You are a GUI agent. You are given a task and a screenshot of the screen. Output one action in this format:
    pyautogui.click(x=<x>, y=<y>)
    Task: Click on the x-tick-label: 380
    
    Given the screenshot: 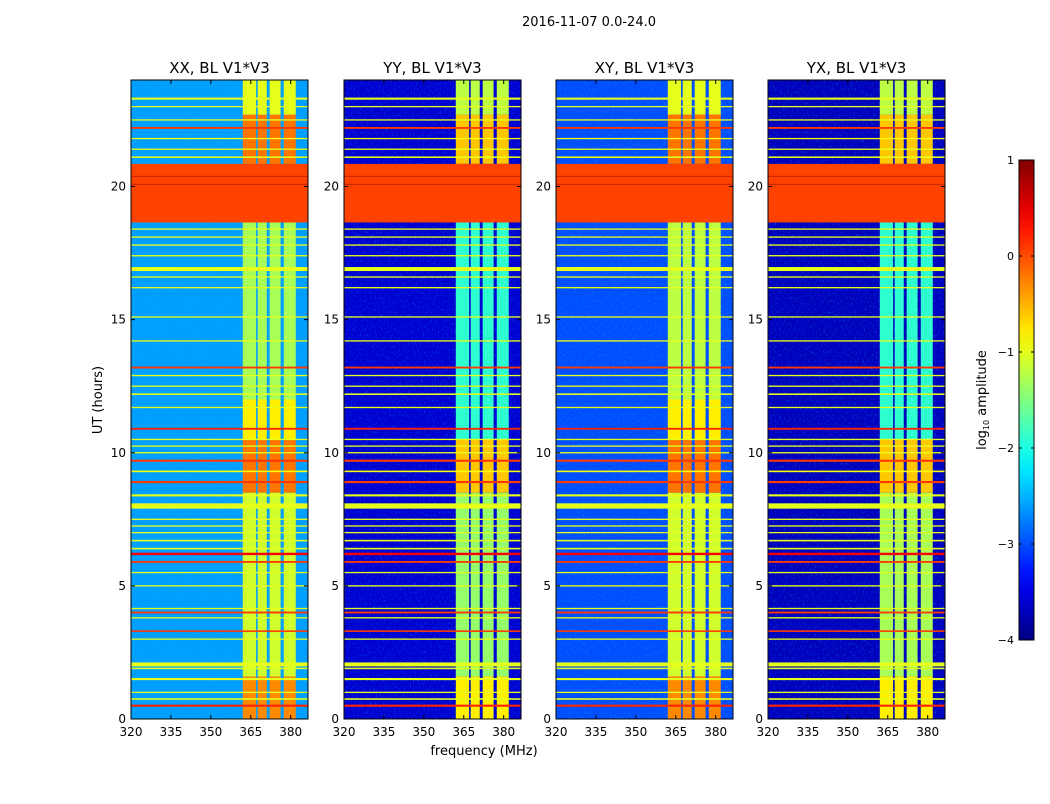 What is the action you would take?
    pyautogui.click(x=503, y=732)
    